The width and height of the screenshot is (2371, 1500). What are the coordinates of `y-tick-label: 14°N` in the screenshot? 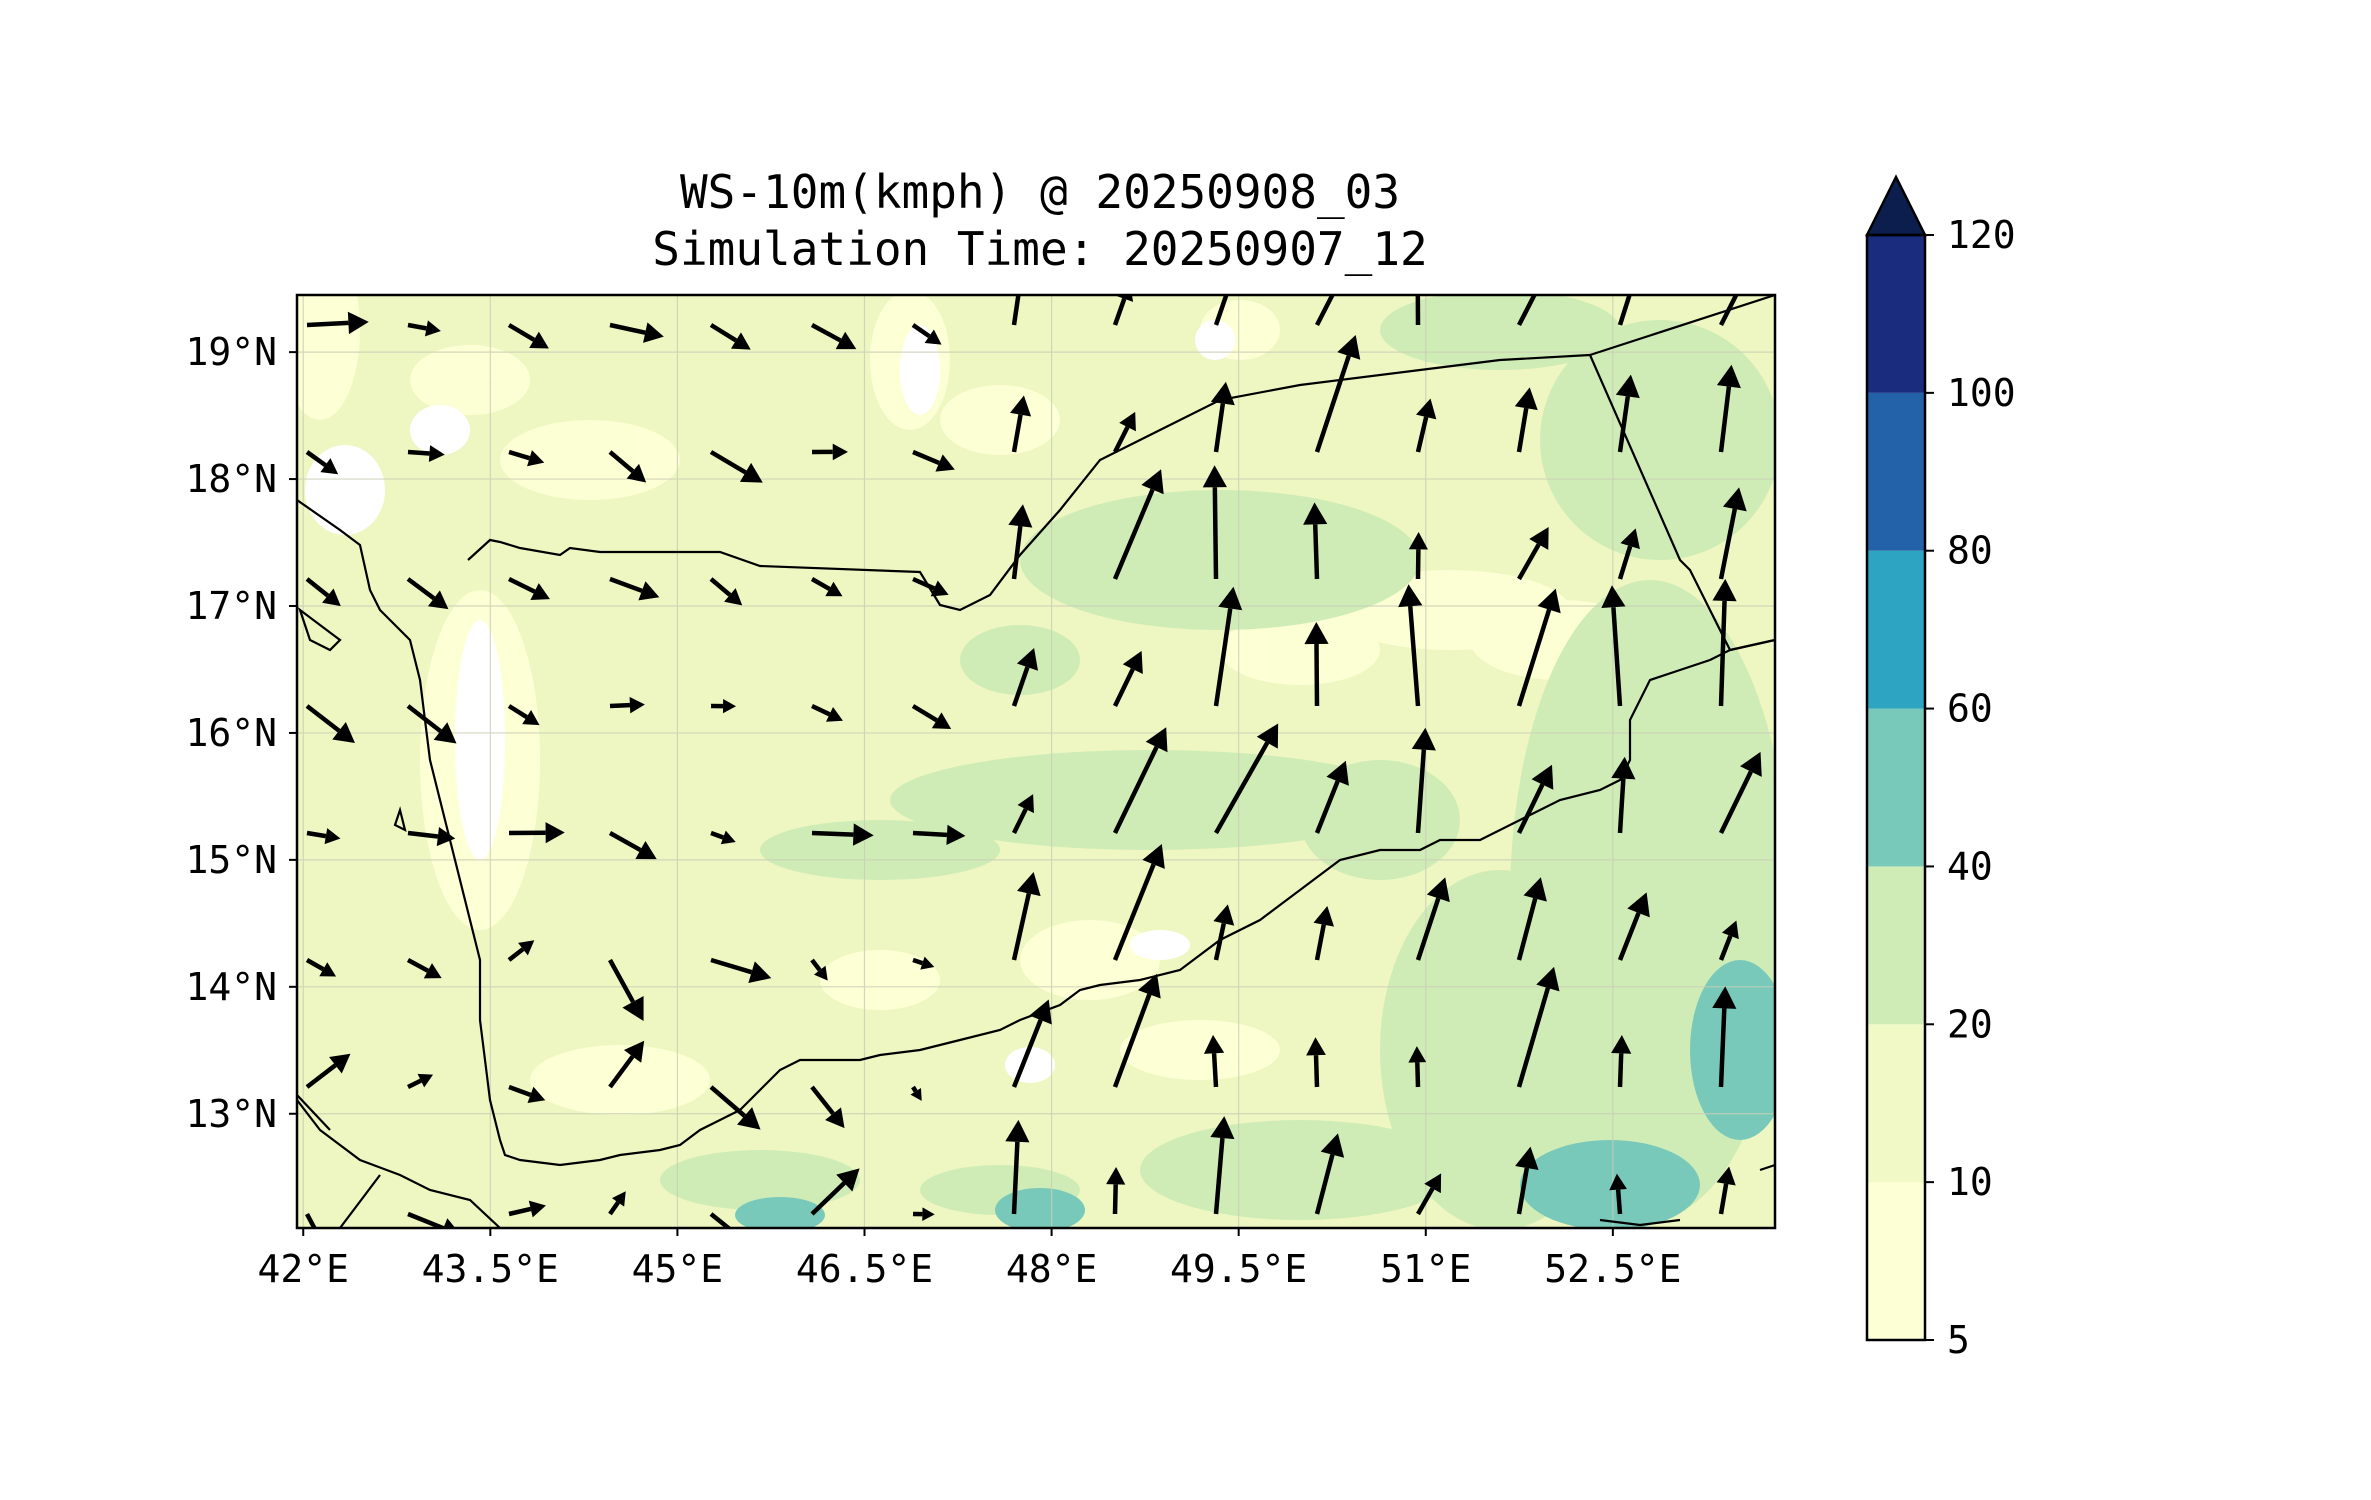 It's located at (231, 987).